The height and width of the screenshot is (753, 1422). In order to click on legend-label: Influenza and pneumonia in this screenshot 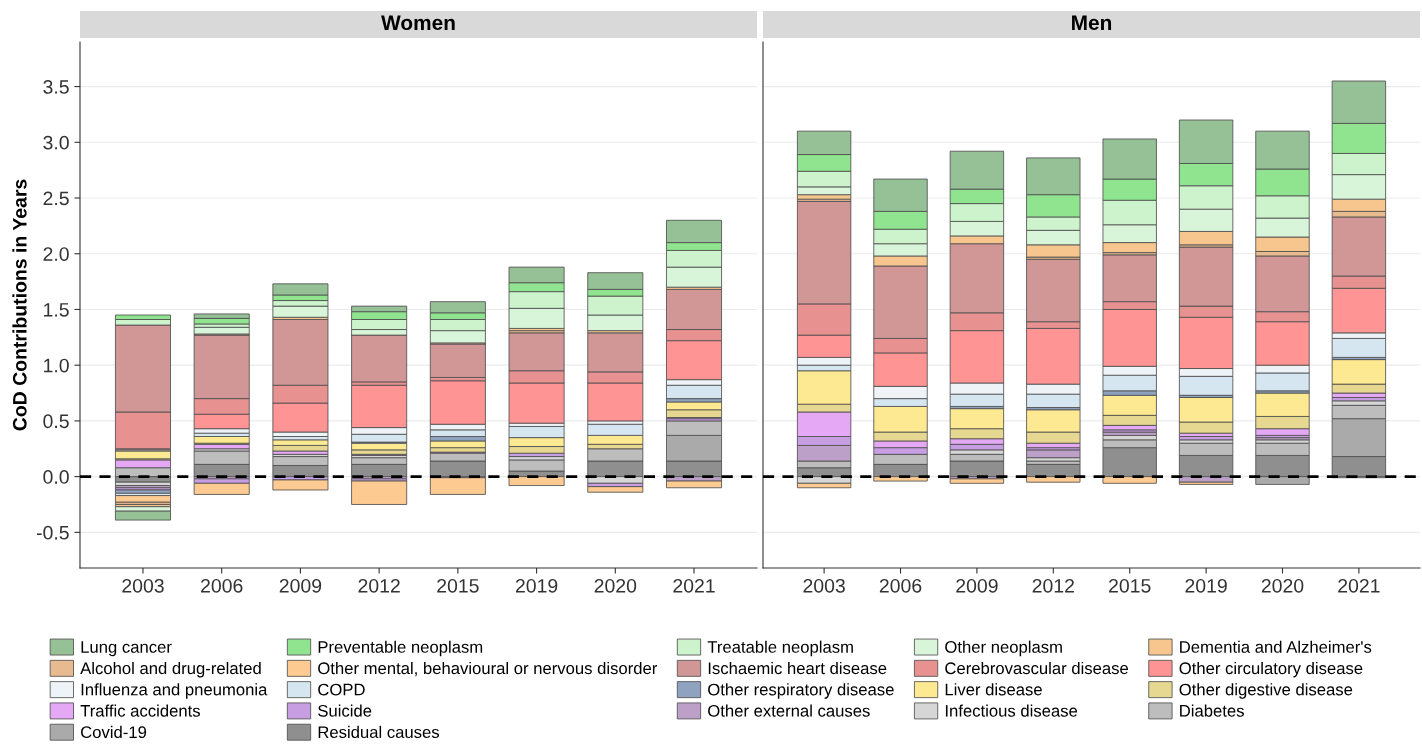, I will do `click(174, 691)`.